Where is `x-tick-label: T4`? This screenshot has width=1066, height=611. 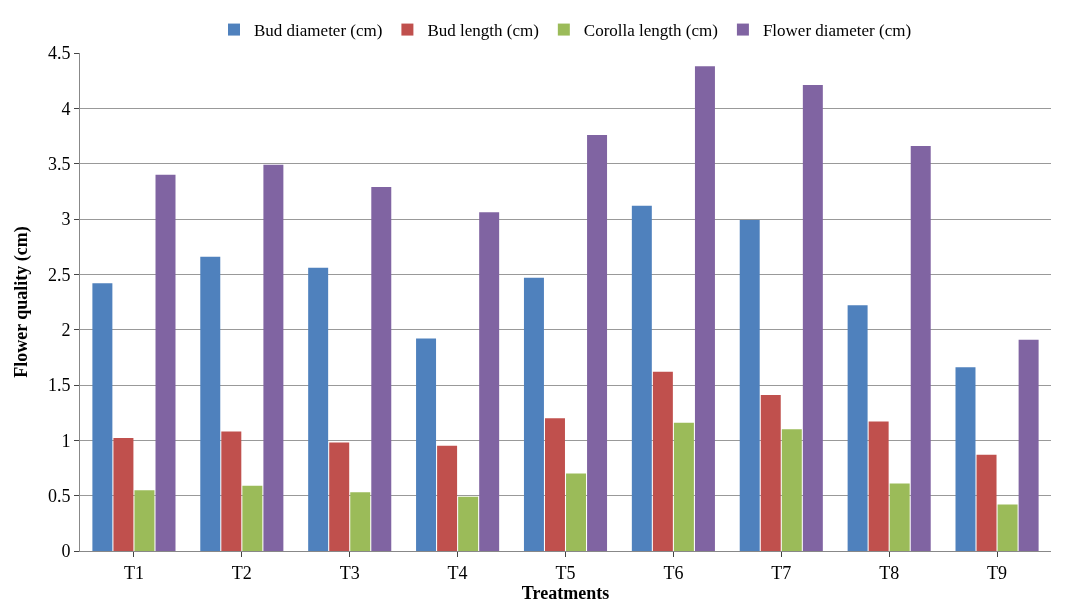
x-tick-label: T4 is located at coordinates (457, 572).